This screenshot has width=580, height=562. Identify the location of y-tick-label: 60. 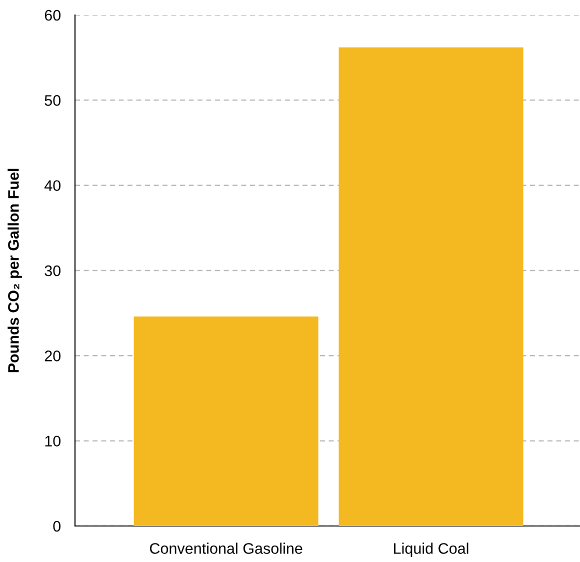
(52, 15).